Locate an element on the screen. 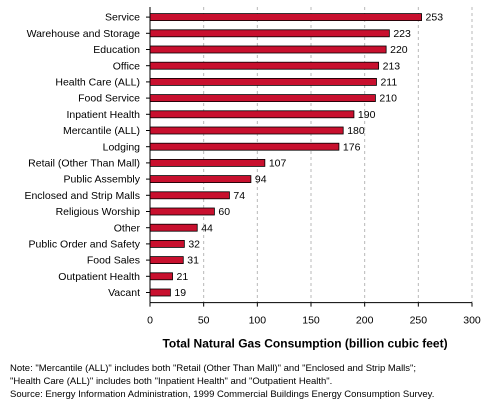 Image resolution: width=500 pixels, height=413 pixels. value-label-11: 74 is located at coordinates (239, 196).